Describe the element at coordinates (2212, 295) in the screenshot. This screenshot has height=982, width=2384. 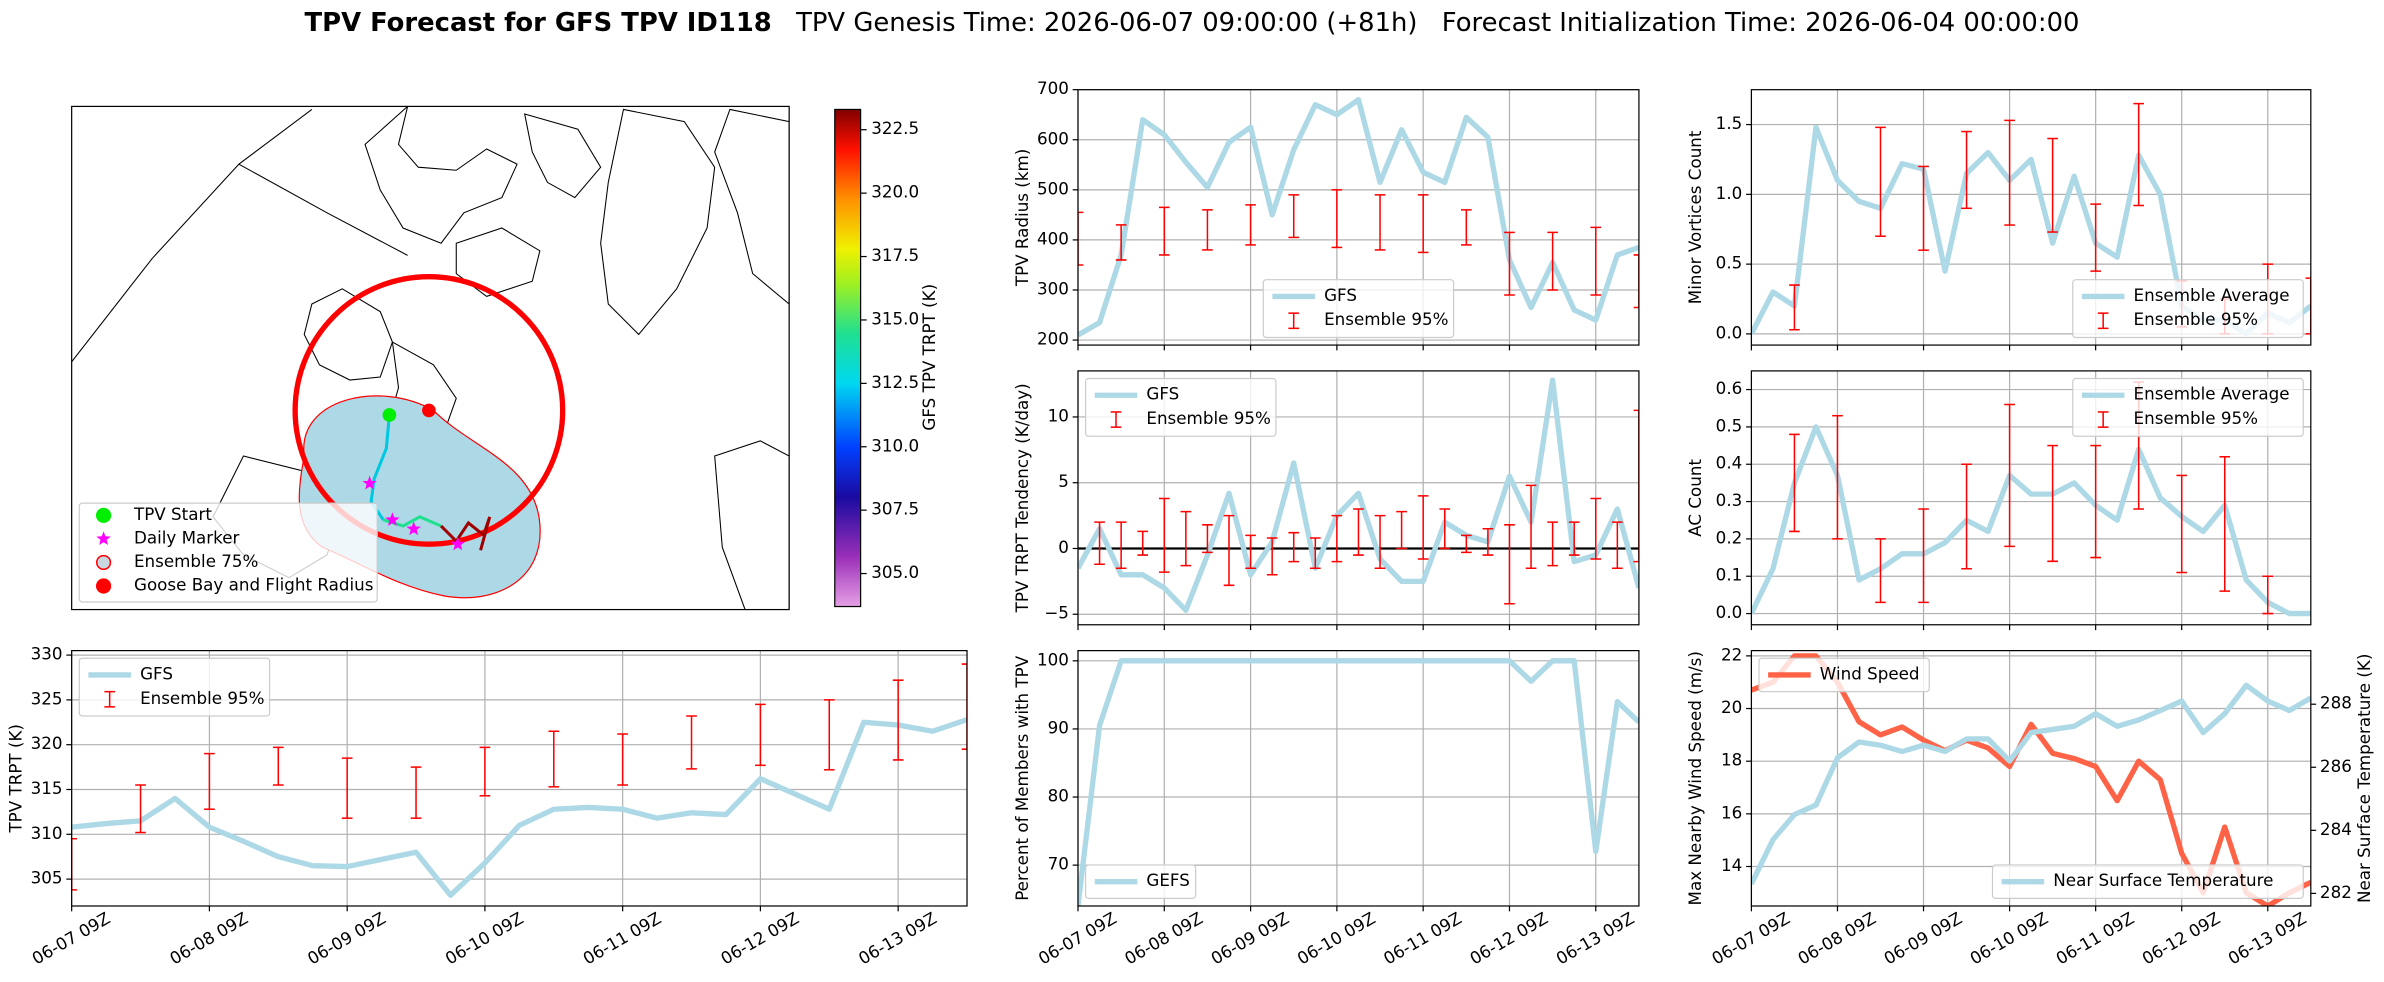
I see `legend-label: Ensemble Average` at that location.